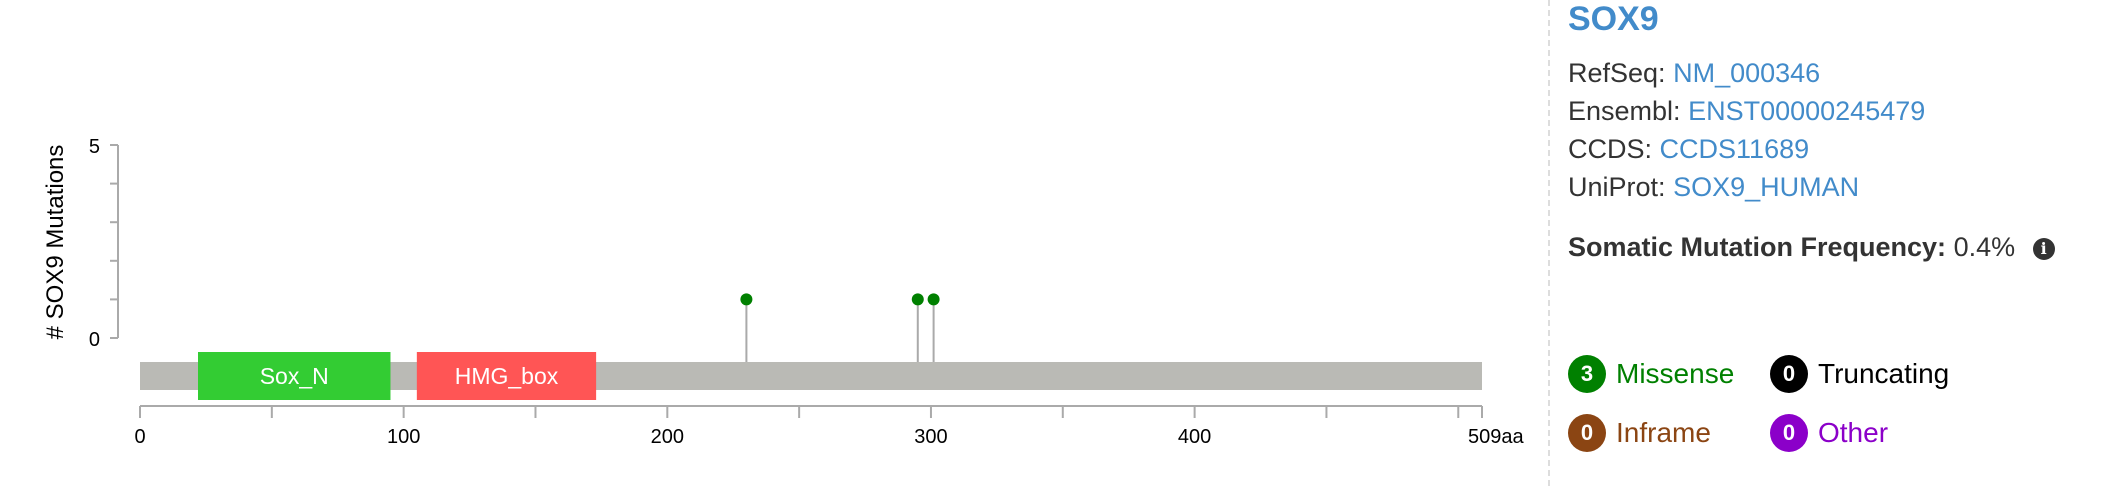 The image size is (2118, 486). What do you see at coordinates (1549, 243) in the screenshot?
I see `panel-divider` at bounding box center [1549, 243].